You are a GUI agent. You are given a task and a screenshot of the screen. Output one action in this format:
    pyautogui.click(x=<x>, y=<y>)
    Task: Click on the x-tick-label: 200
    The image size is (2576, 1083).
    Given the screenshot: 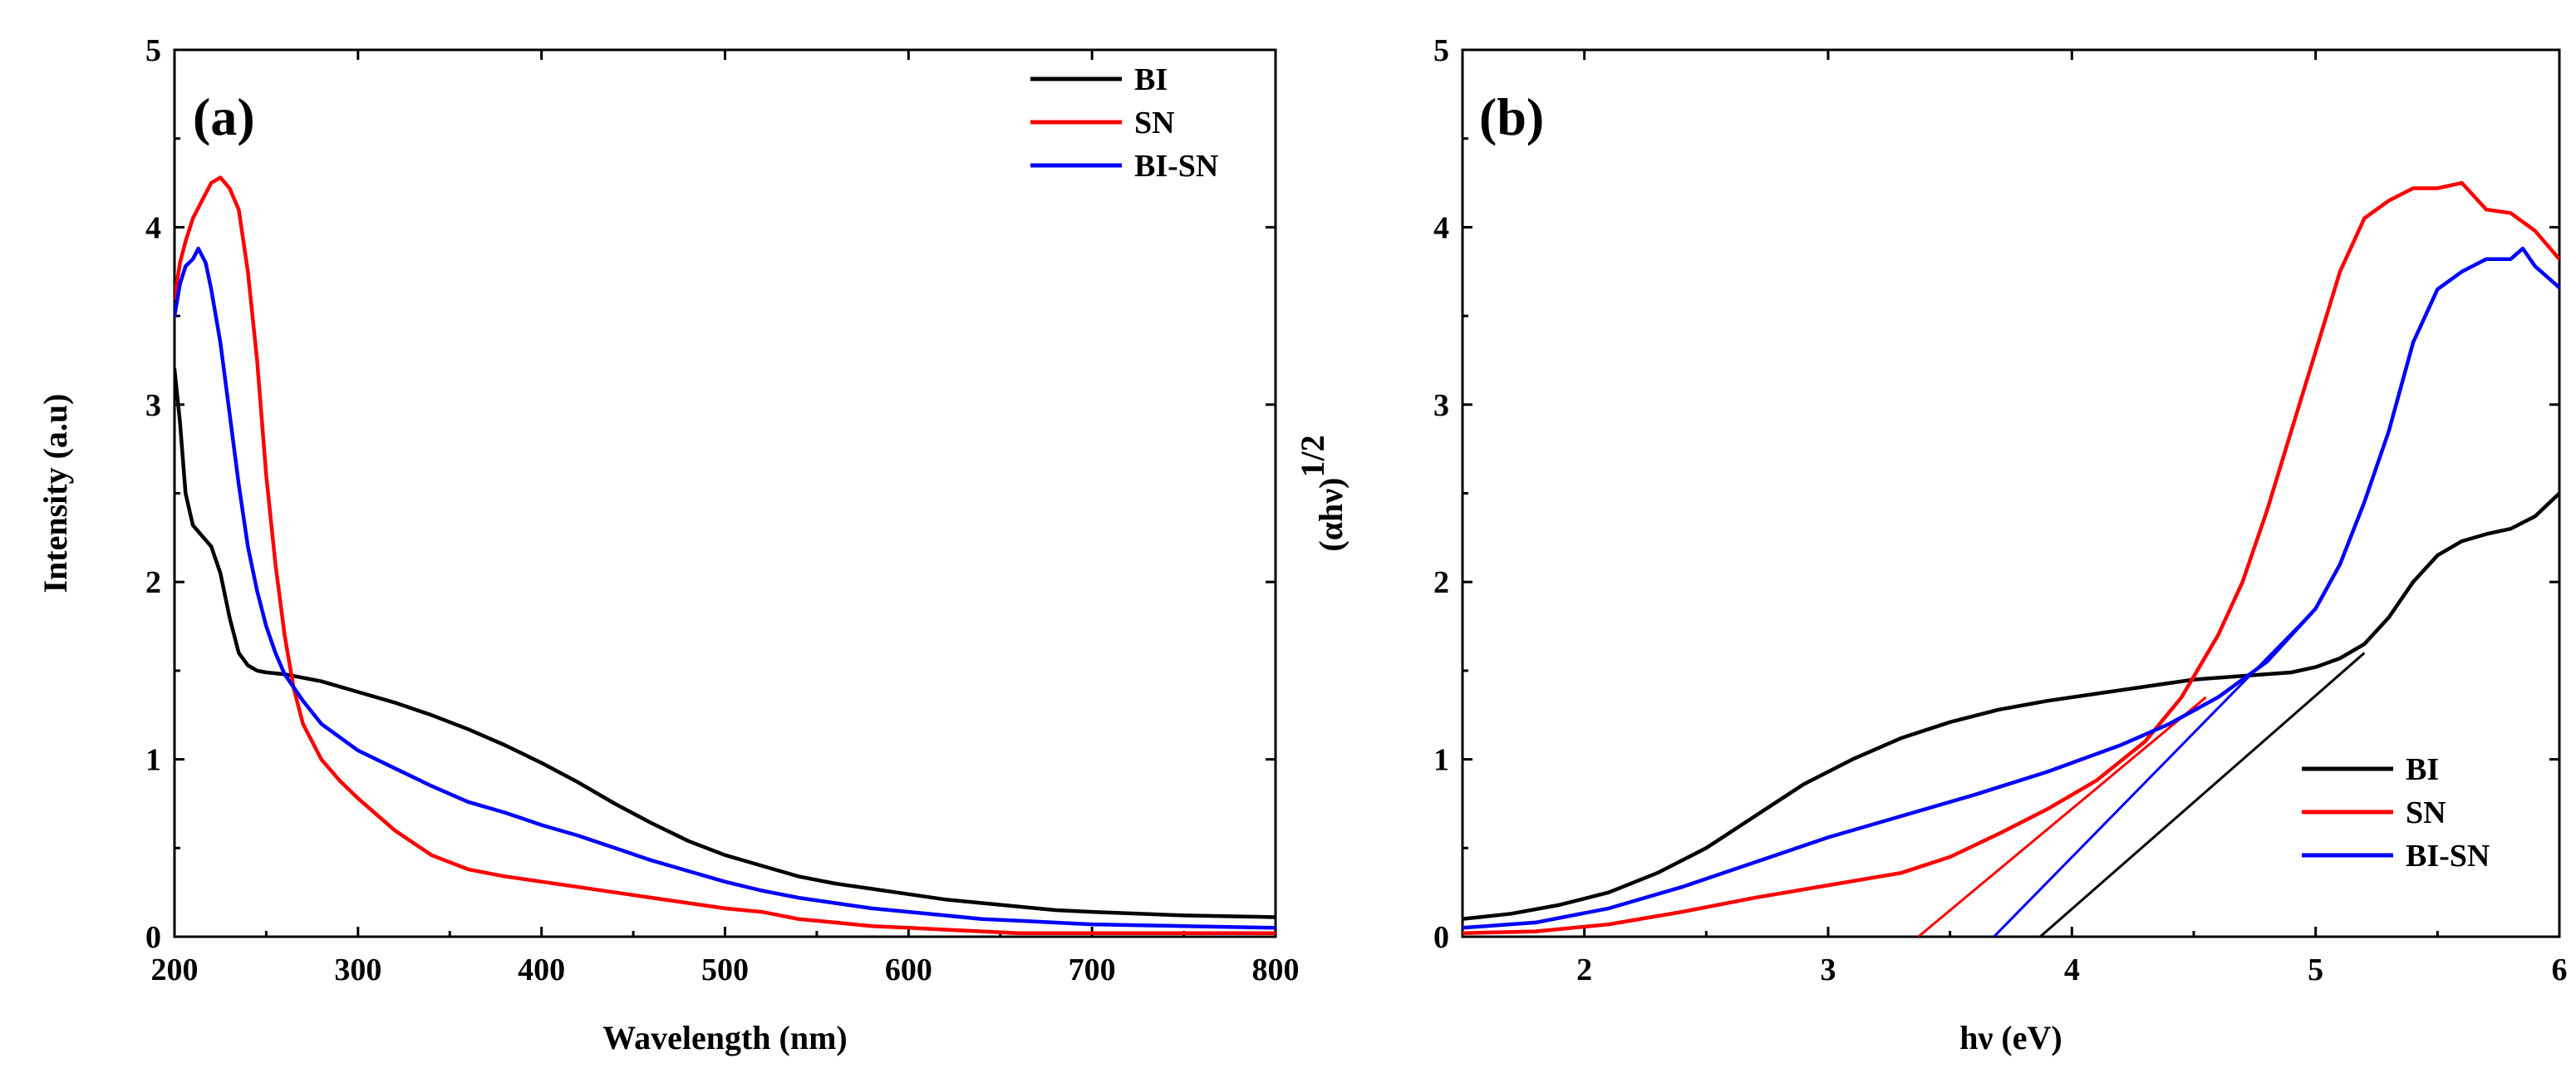 What is the action you would take?
    pyautogui.click(x=175, y=970)
    